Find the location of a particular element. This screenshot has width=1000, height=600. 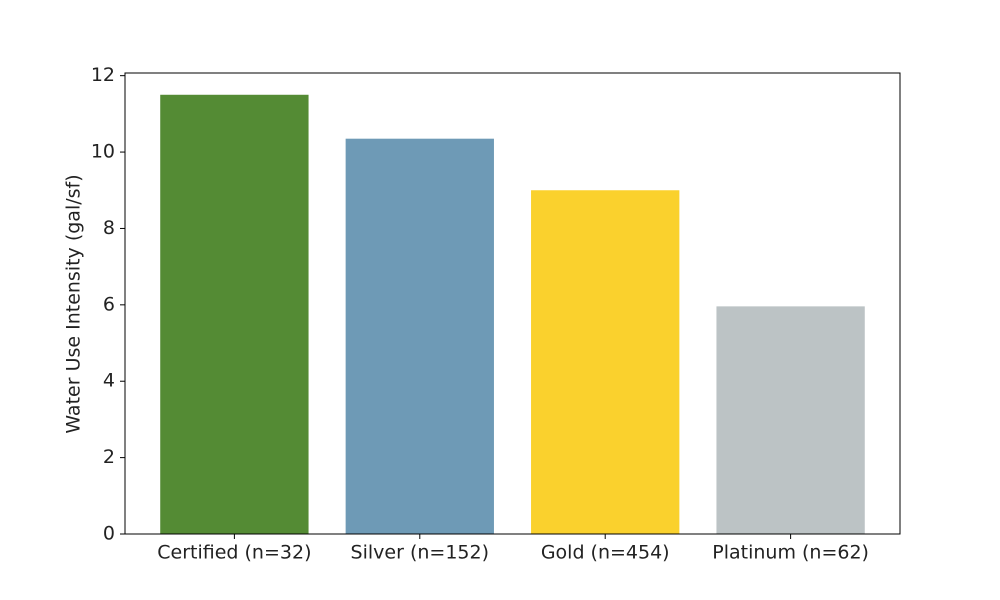

x-tick-label: Certified (n=32) is located at coordinates (234, 553).